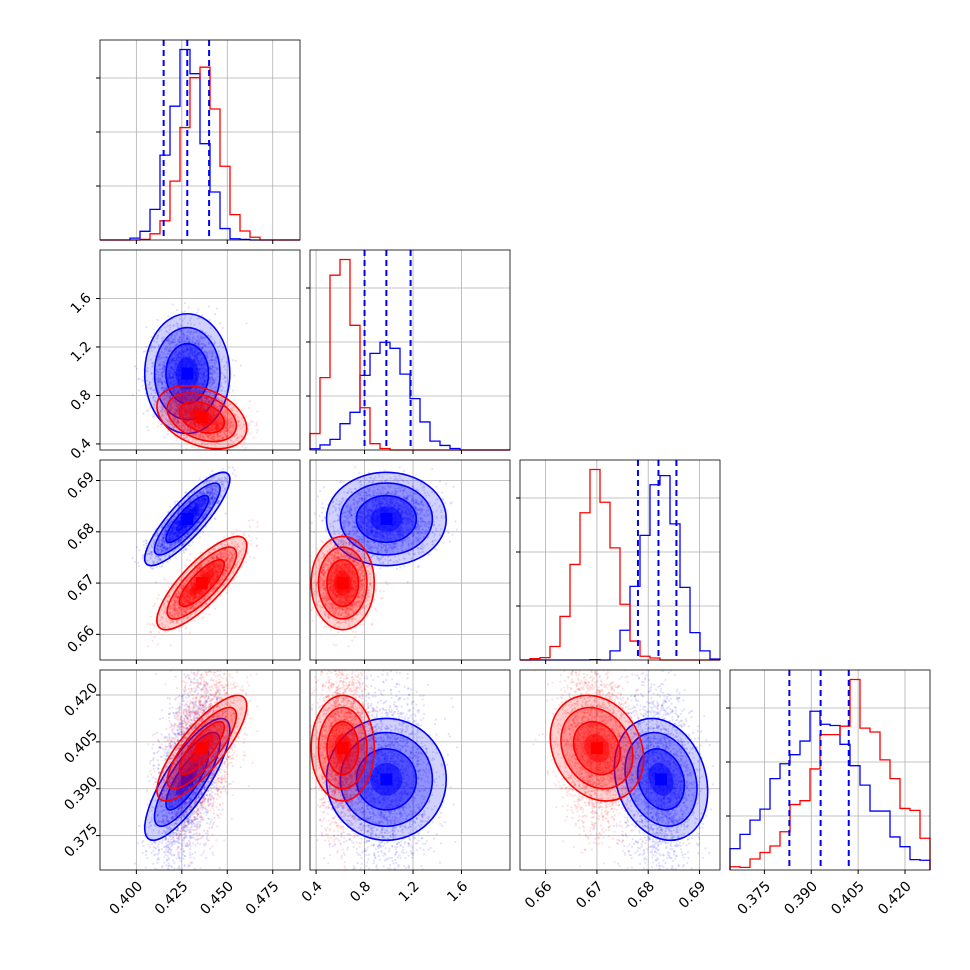 This screenshot has width=970, height=970. I want to click on panel-1-0: 0.40.81.21.6, so click(184, 356).